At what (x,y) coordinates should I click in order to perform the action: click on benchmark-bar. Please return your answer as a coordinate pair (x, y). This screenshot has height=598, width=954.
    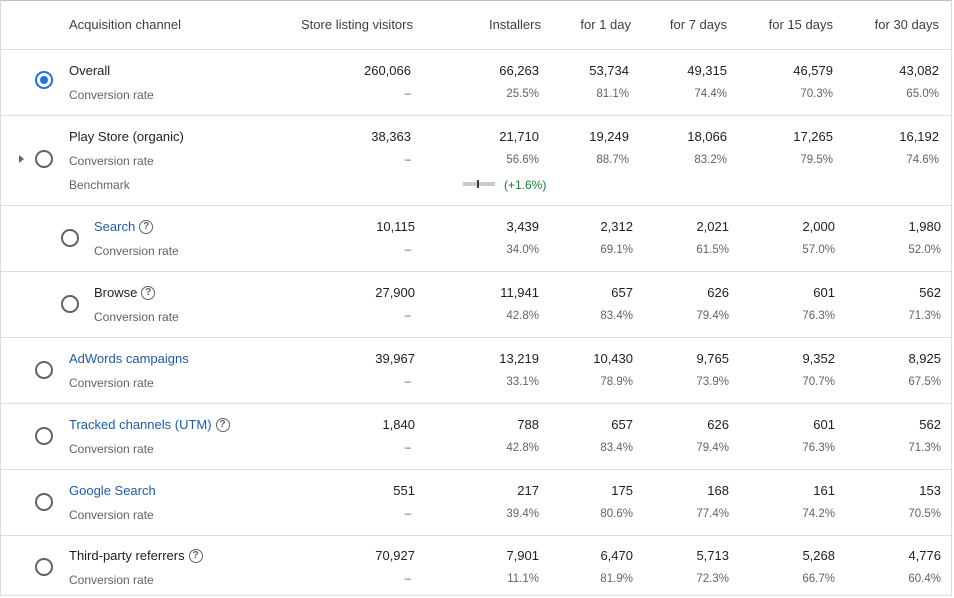
    Looking at the image, I should click on (479, 184).